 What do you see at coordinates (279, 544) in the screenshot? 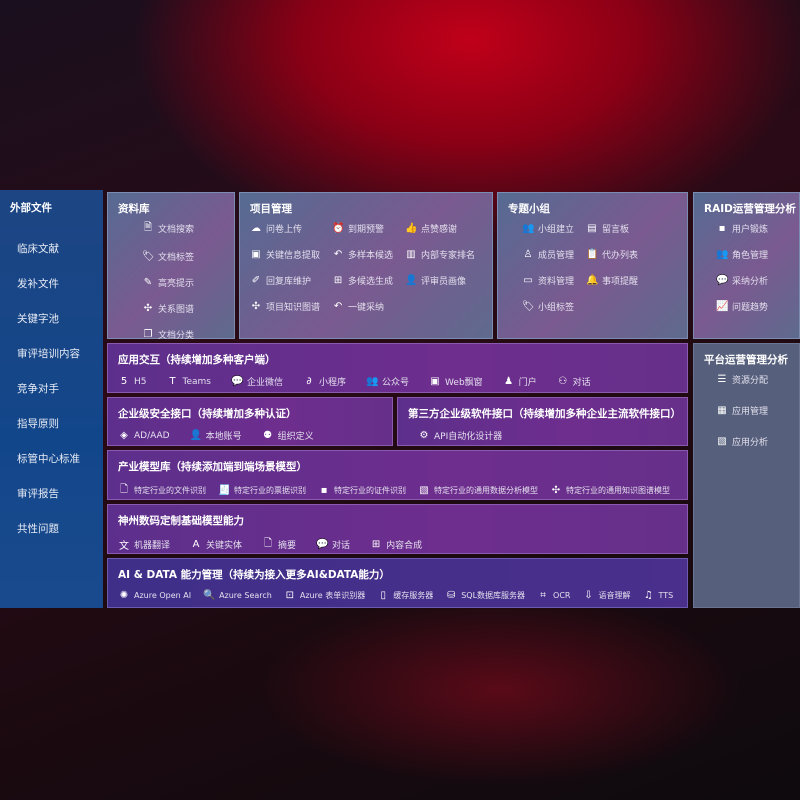
I see `base-item: 🗋 摘要` at bounding box center [279, 544].